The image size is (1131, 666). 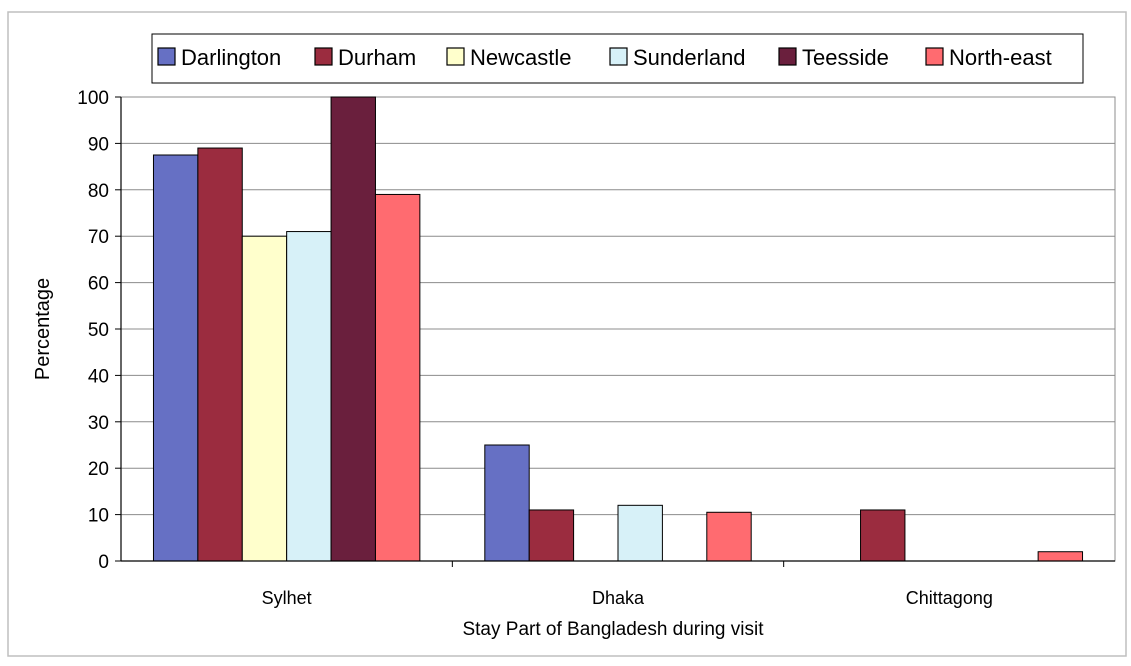 What do you see at coordinates (309, 396) in the screenshot?
I see `bar-sunderland-sylhet` at bounding box center [309, 396].